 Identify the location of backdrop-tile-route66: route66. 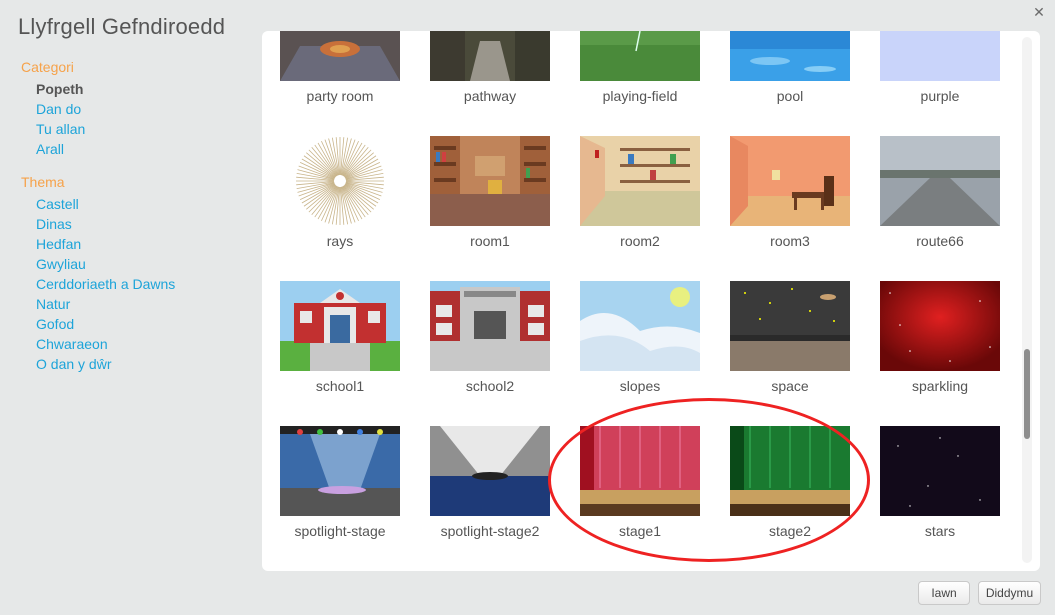
(932, 201).